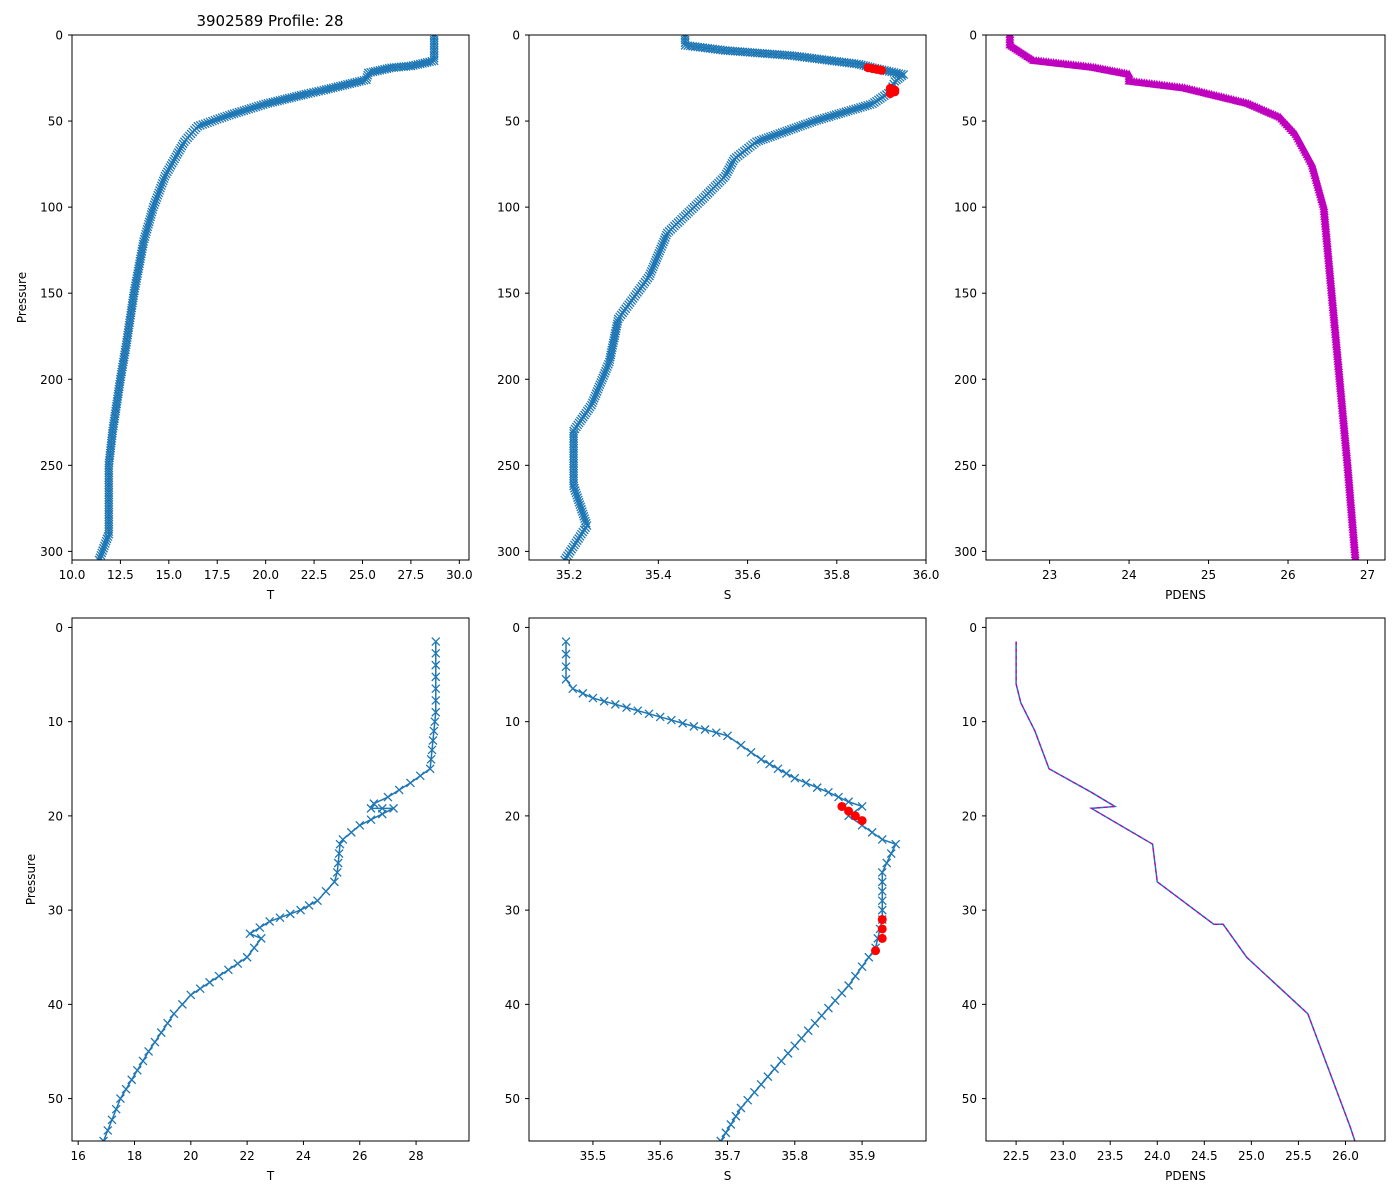 This screenshot has width=1400, height=1200. Describe the element at coordinates (881, 81) in the screenshot. I see `series-flagged` at that location.